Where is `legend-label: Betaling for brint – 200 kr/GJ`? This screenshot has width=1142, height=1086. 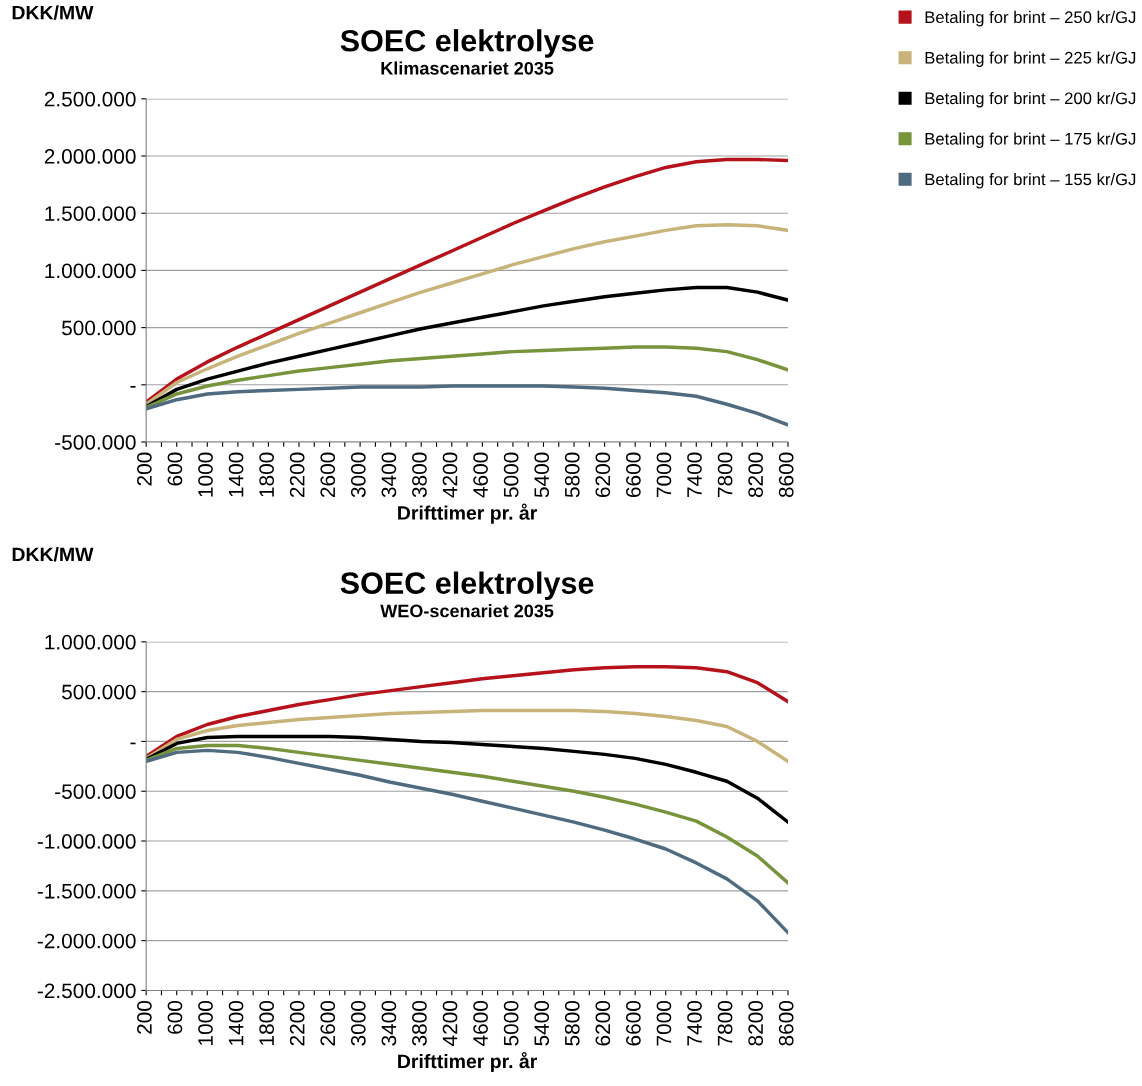
legend-label: Betaling for brint – 200 kr/GJ is located at coordinates (1030, 99).